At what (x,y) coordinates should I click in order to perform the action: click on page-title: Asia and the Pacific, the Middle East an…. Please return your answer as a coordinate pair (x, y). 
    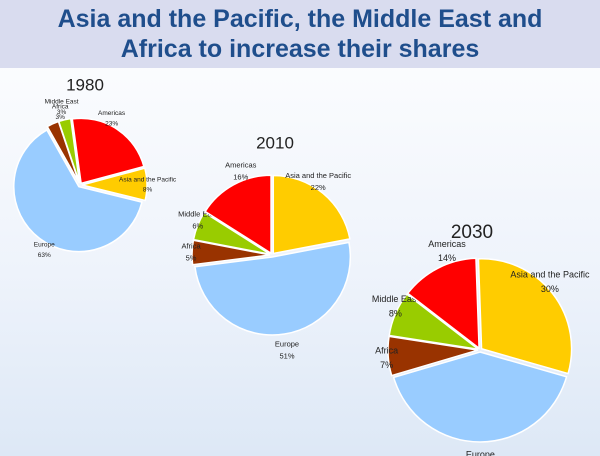
    Looking at the image, I should click on (300, 34).